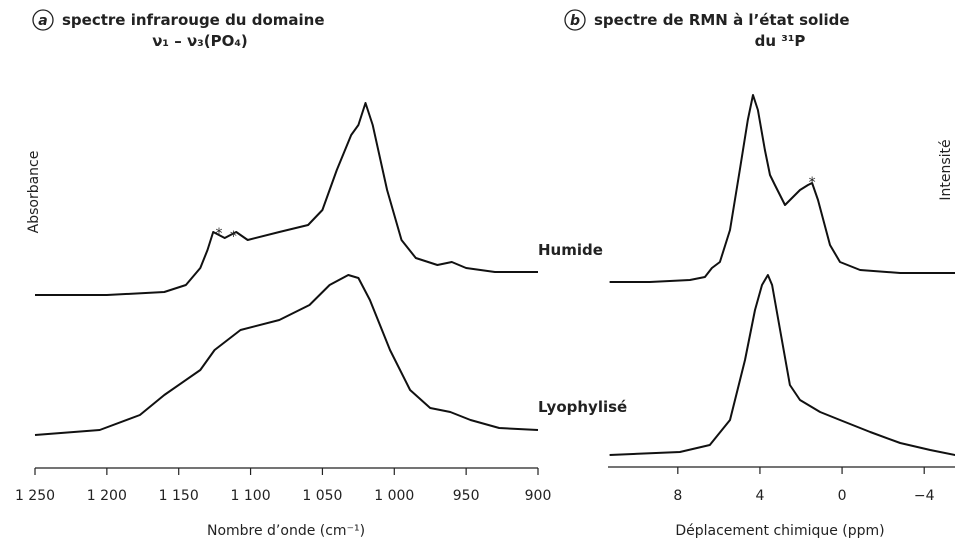 This screenshot has width=955, height=546. I want to click on y-axis-label: Absorbance, so click(34, 192).